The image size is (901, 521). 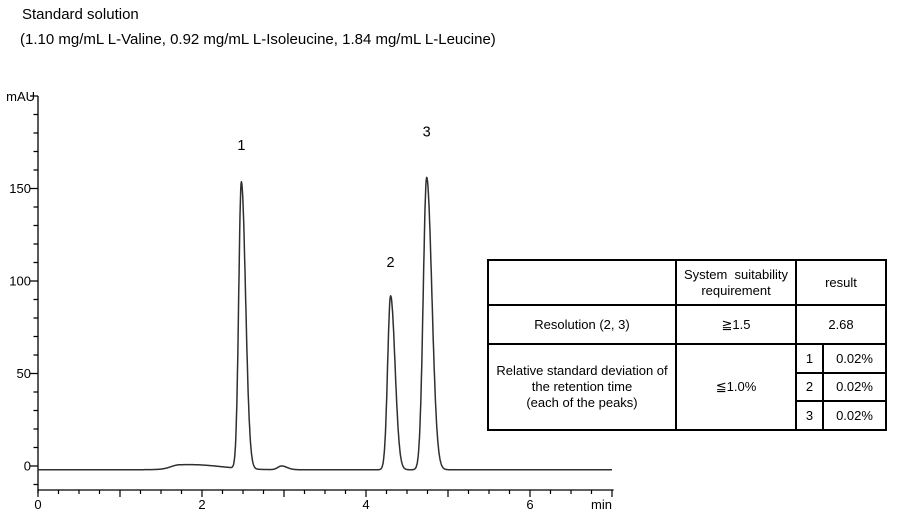 I want to click on rsd-requirement: ≦1.0%, so click(x=736, y=387).